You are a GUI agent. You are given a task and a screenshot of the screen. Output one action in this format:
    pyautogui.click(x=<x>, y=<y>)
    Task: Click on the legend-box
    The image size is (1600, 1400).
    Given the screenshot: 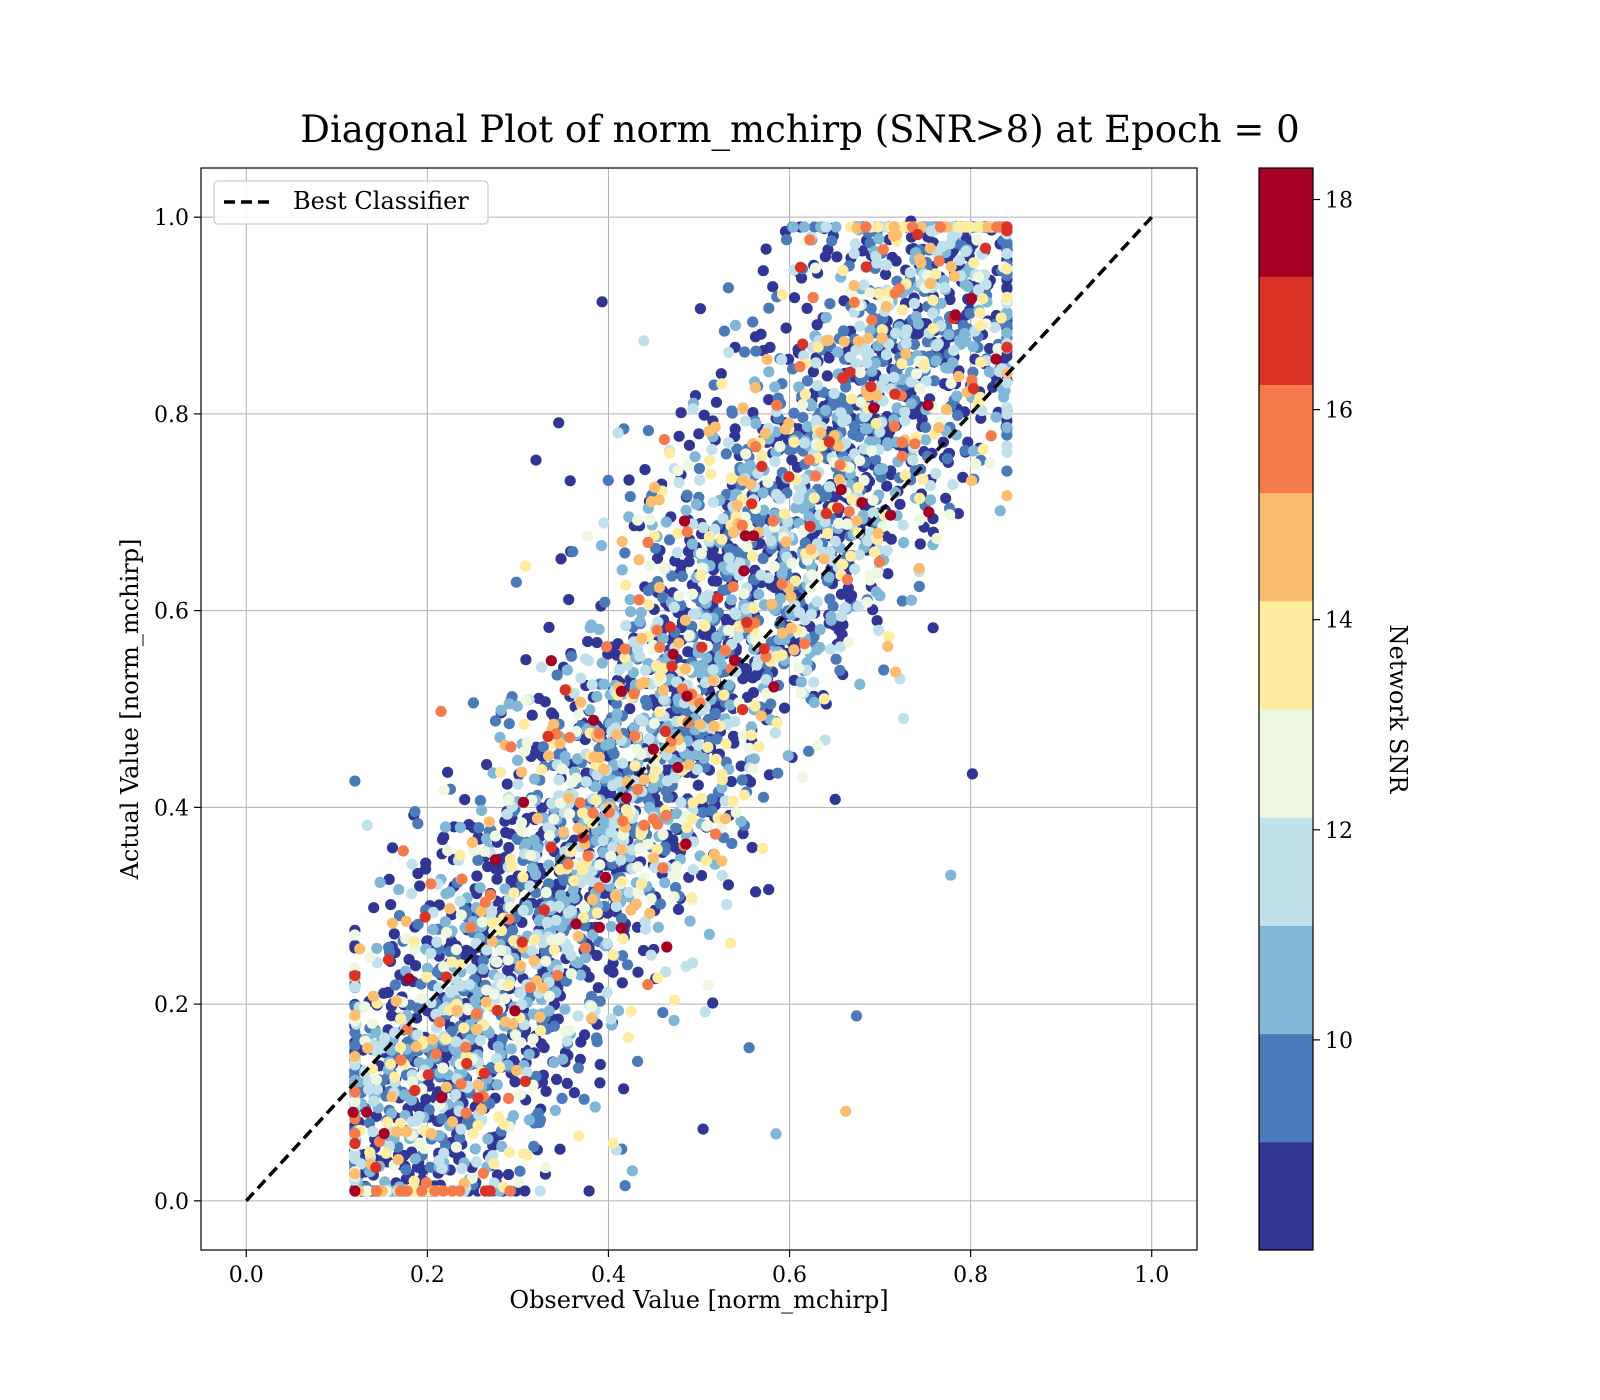 What is the action you would take?
    pyautogui.click(x=351, y=202)
    